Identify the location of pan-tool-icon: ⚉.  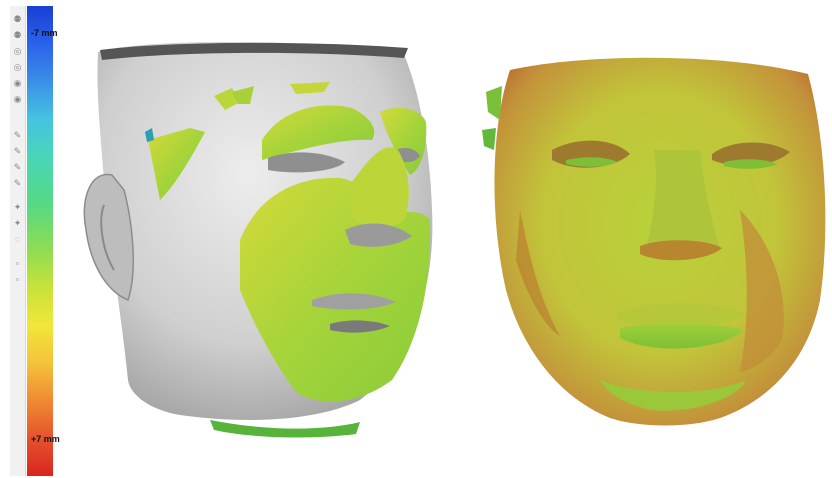
(17, 35).